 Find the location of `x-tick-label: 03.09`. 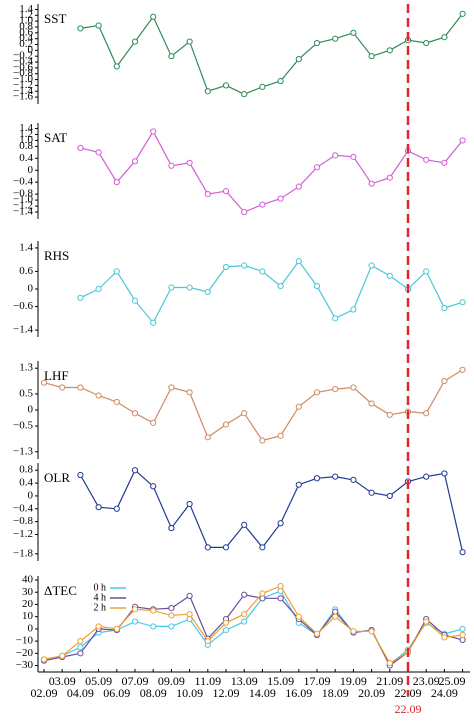

x-tick-label: 03.09 is located at coordinates (62, 681).